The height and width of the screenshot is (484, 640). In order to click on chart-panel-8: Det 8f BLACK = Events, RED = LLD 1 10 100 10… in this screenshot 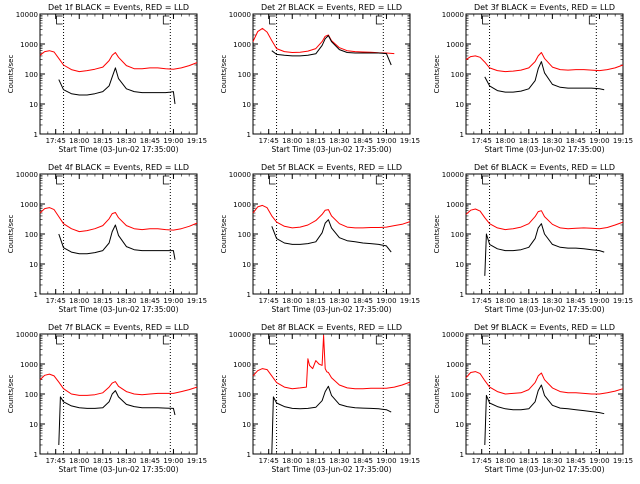, I will do `click(320, 398)`.